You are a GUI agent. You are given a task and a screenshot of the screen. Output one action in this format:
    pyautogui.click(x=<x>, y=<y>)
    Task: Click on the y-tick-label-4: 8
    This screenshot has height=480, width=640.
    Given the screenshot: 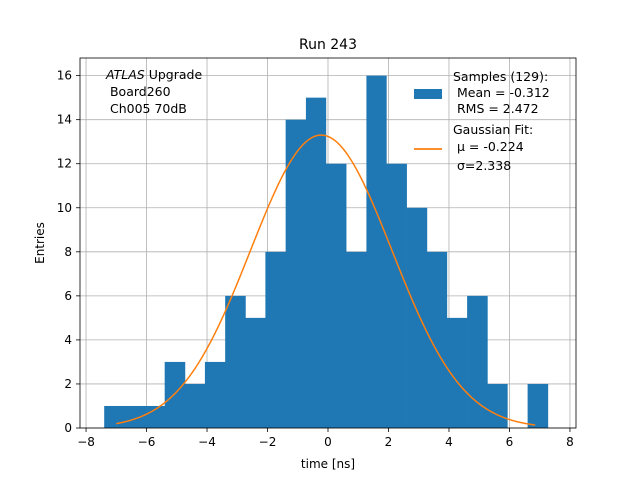 What is the action you would take?
    pyautogui.click(x=68, y=252)
    